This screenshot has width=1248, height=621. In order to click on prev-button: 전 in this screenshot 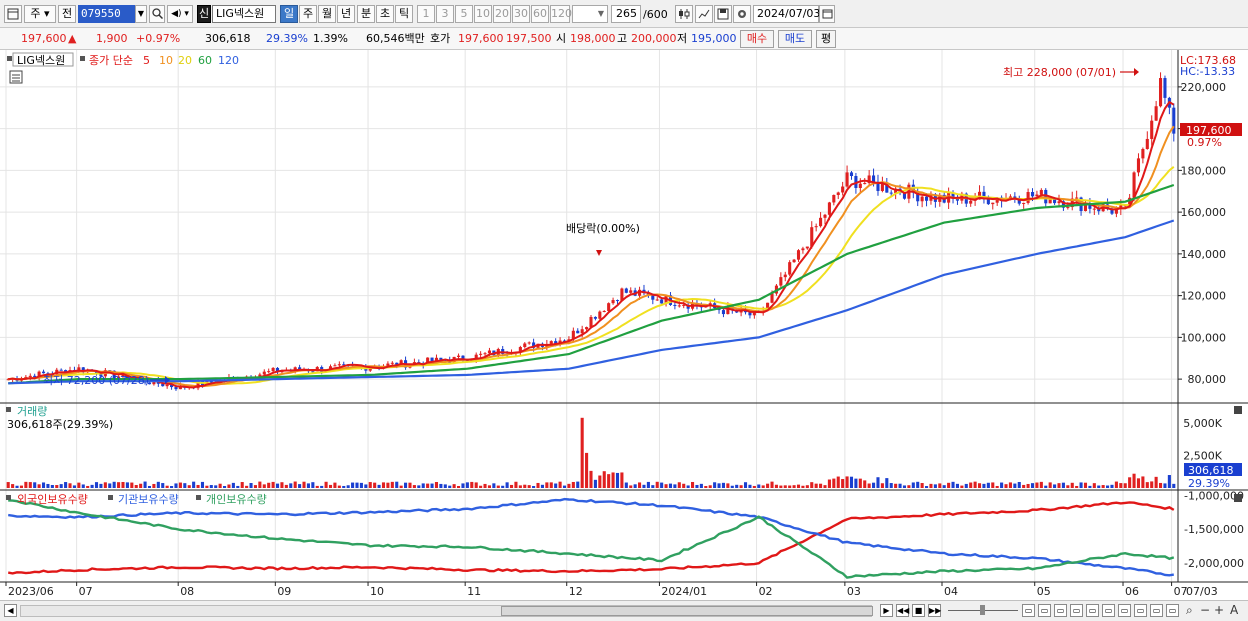, I will do `click(67, 14)`.